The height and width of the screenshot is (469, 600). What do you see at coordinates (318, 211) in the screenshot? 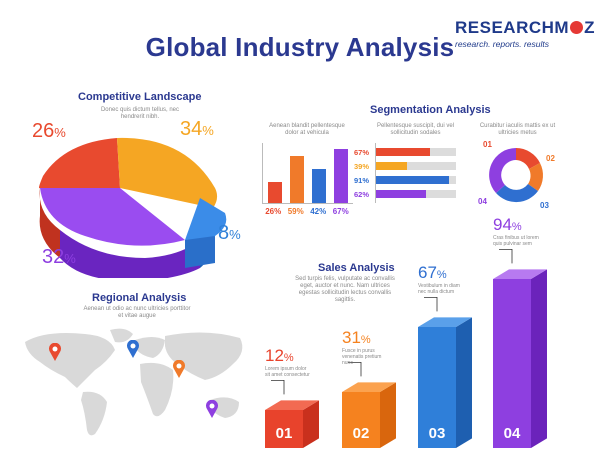
I see `seg-vbar-label: 42%` at bounding box center [318, 211].